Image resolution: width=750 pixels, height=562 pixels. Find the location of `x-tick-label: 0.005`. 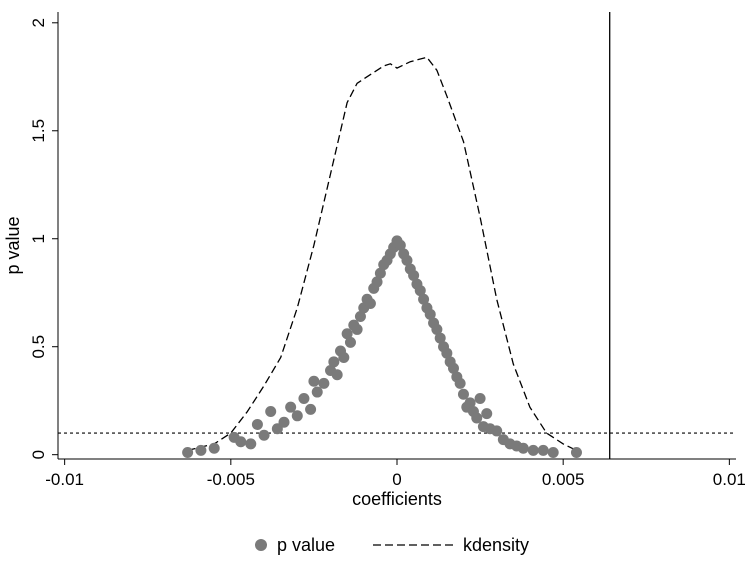

x-tick-label: 0.005 is located at coordinates (563, 479).